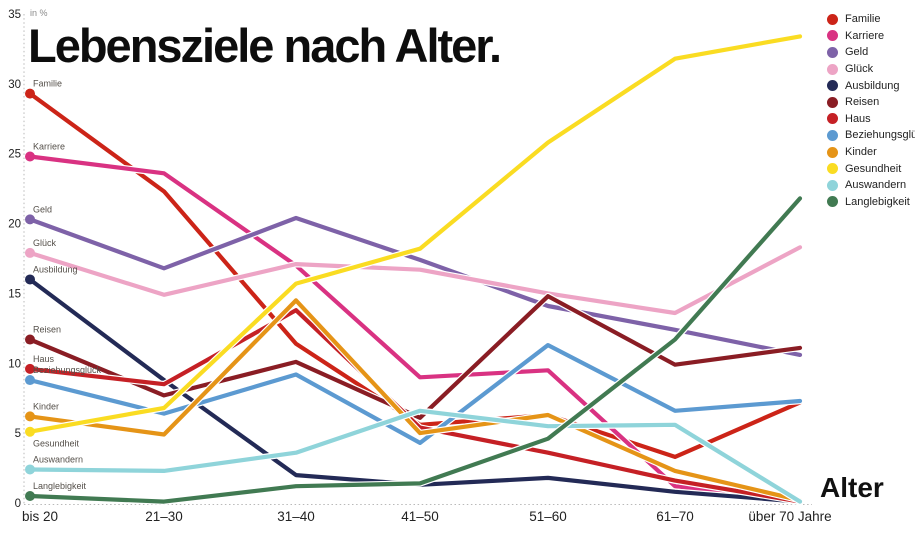 Image resolution: width=915 pixels, height=533 pixels. Describe the element at coordinates (30, 496) in the screenshot. I see `series-start-dot-langlebigkeit` at that location.